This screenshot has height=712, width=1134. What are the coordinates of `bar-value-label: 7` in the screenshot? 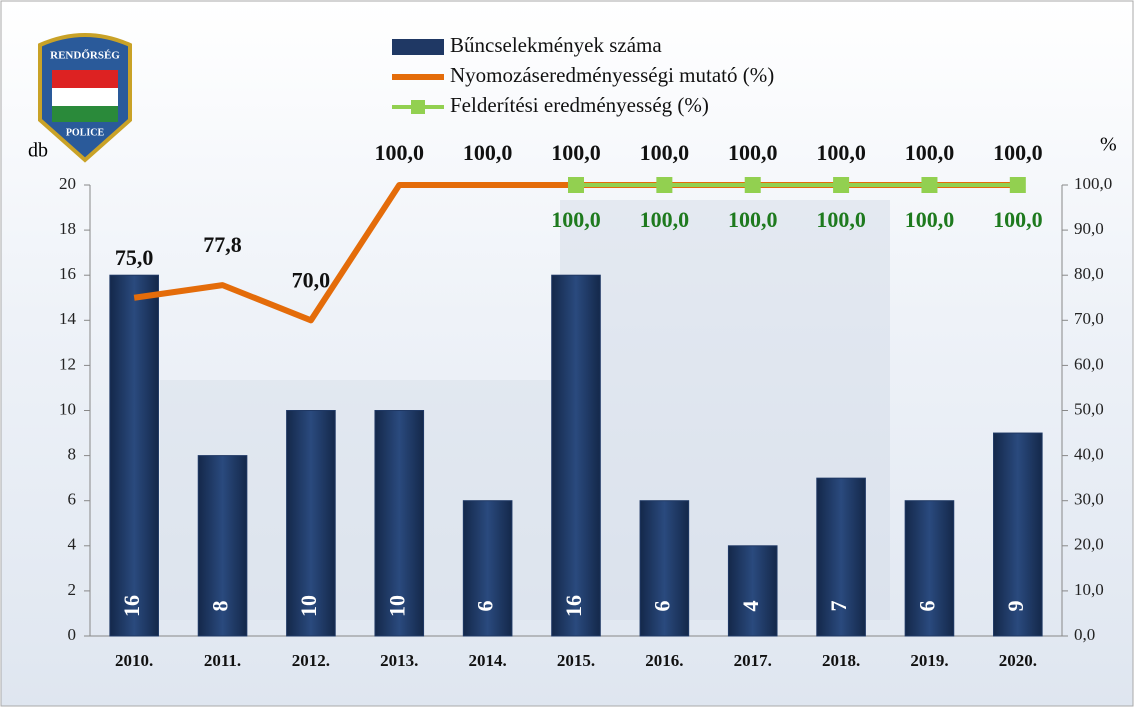 It's located at (838, 606).